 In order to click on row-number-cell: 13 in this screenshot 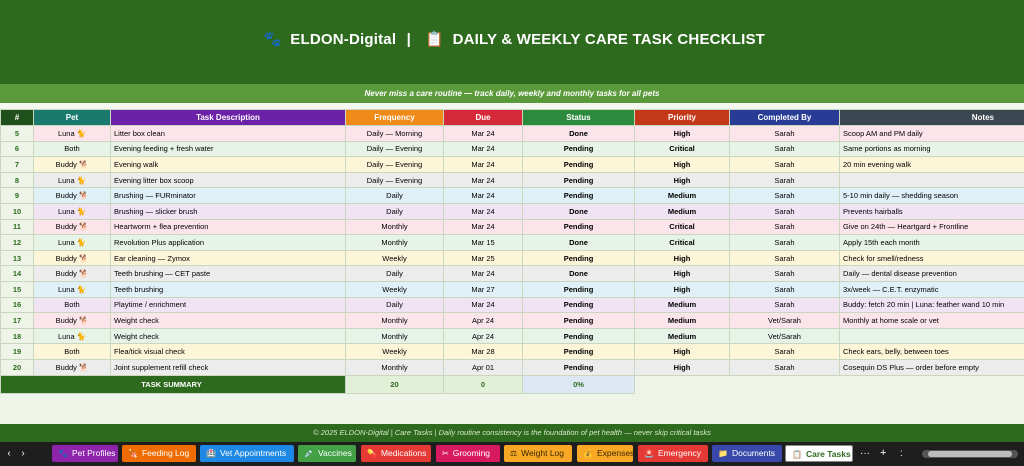, I will do `click(17, 258)`.